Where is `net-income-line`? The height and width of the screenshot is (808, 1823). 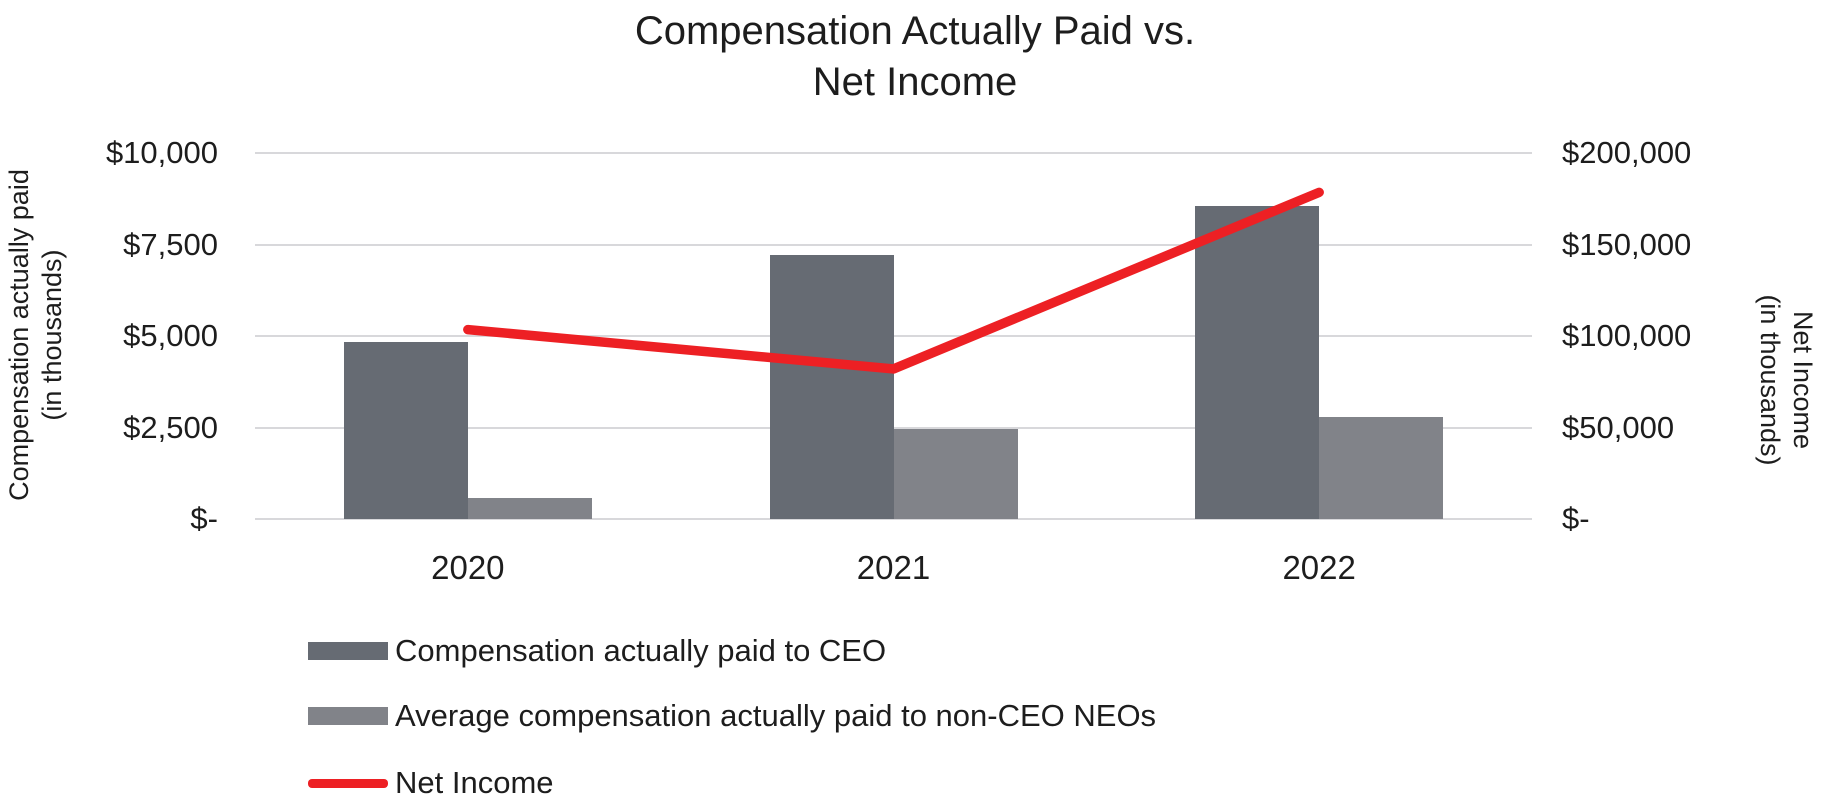 net-income-line is located at coordinates (893, 280).